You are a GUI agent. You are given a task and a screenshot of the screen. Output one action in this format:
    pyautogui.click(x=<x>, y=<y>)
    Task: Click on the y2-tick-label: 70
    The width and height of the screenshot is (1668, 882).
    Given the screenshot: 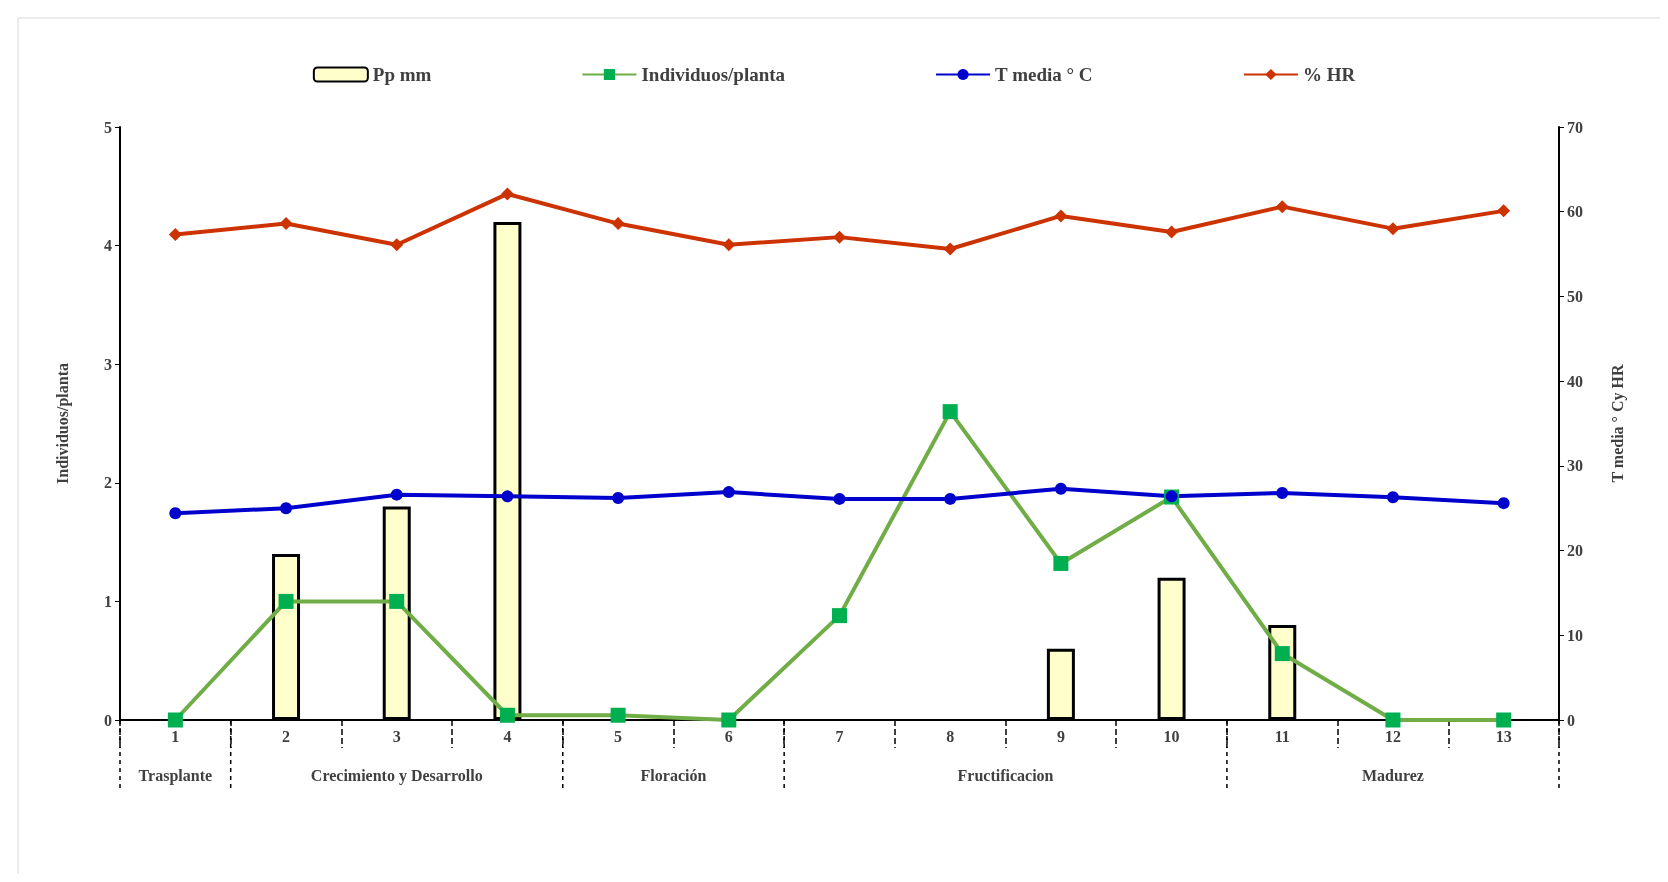 What is the action you would take?
    pyautogui.click(x=1575, y=127)
    